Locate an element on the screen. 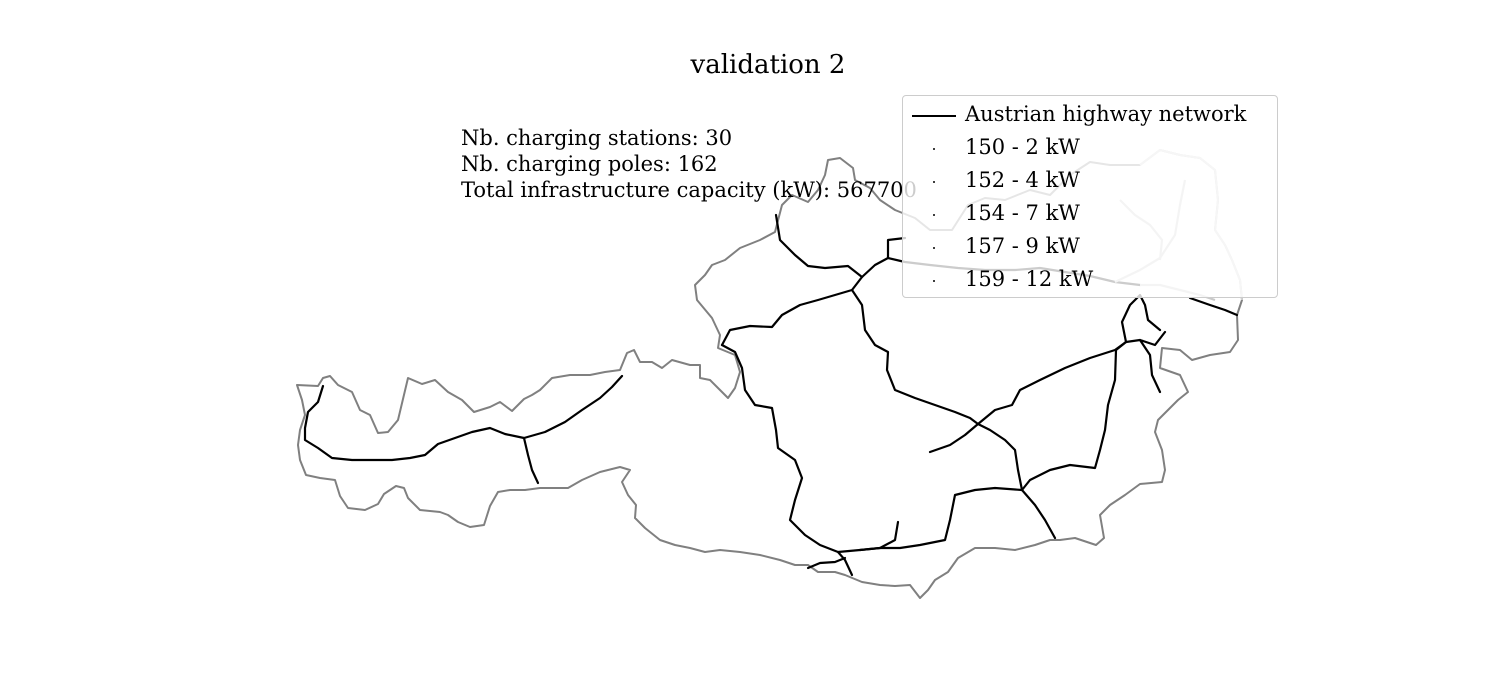 This screenshot has height=700, width=1500. legend-label-network: Austrian highway network is located at coordinates (1106, 114).